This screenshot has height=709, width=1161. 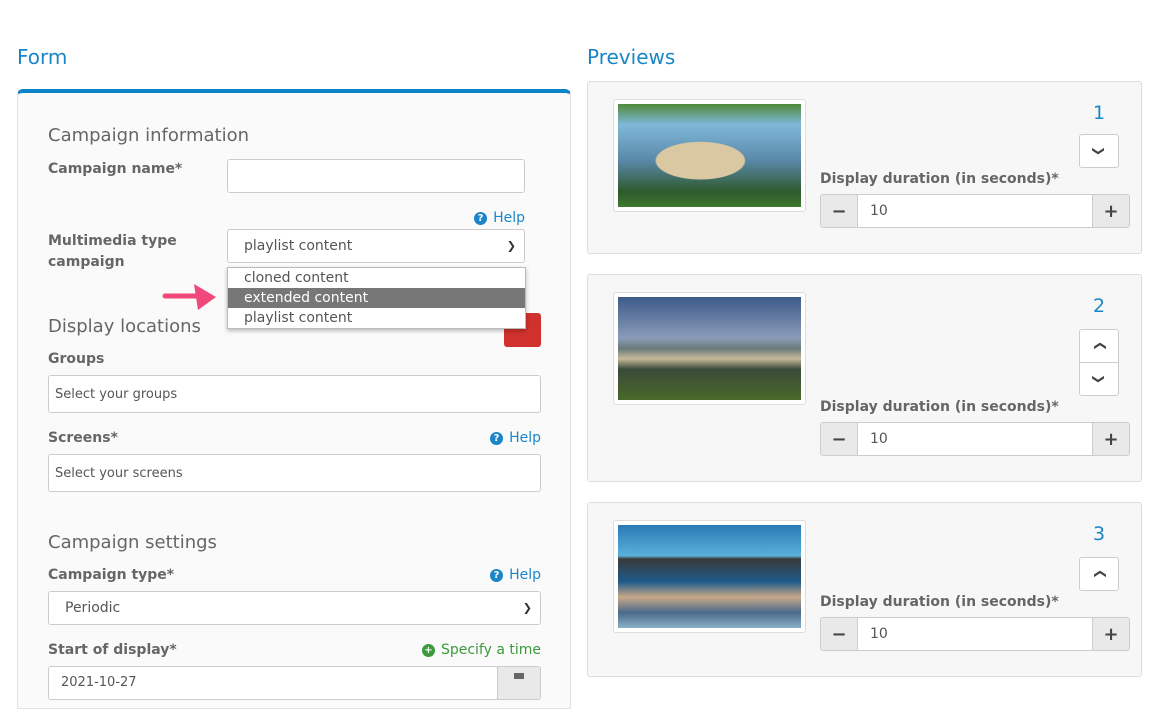 What do you see at coordinates (112, 251) in the screenshot?
I see `multimedia-type-label: Multimedia type campaign` at bounding box center [112, 251].